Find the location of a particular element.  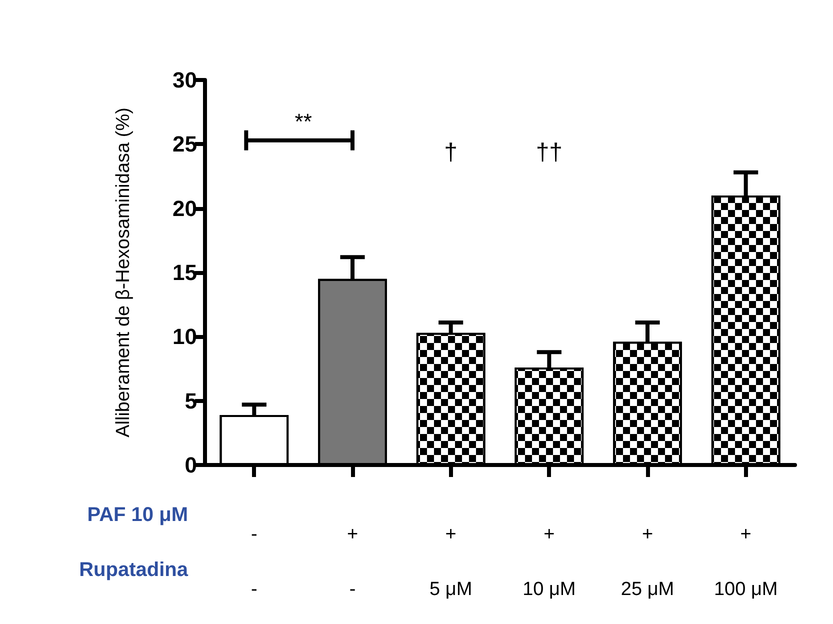

y-tick-label: 20 is located at coordinates (184, 208).